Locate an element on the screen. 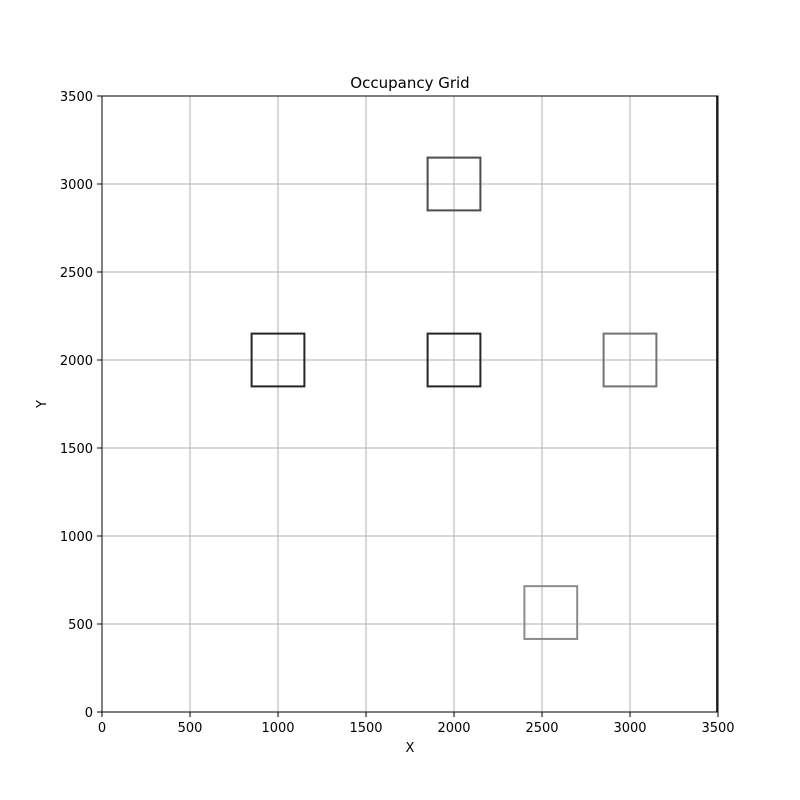 This screenshot has height=800, width=800. x-tick-label: 0 is located at coordinates (102, 728).